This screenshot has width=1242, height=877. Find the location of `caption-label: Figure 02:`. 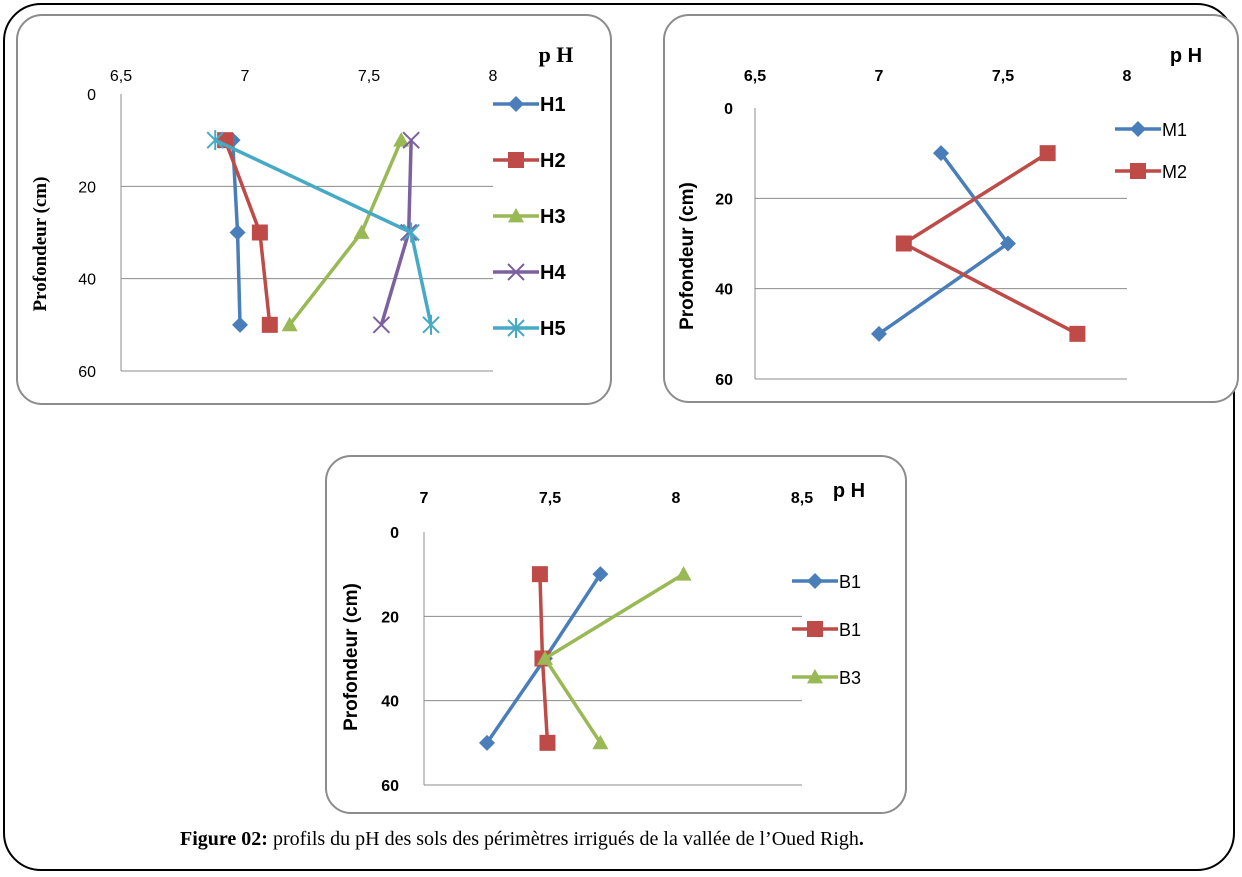

caption-label: Figure 02: is located at coordinates (224, 839).